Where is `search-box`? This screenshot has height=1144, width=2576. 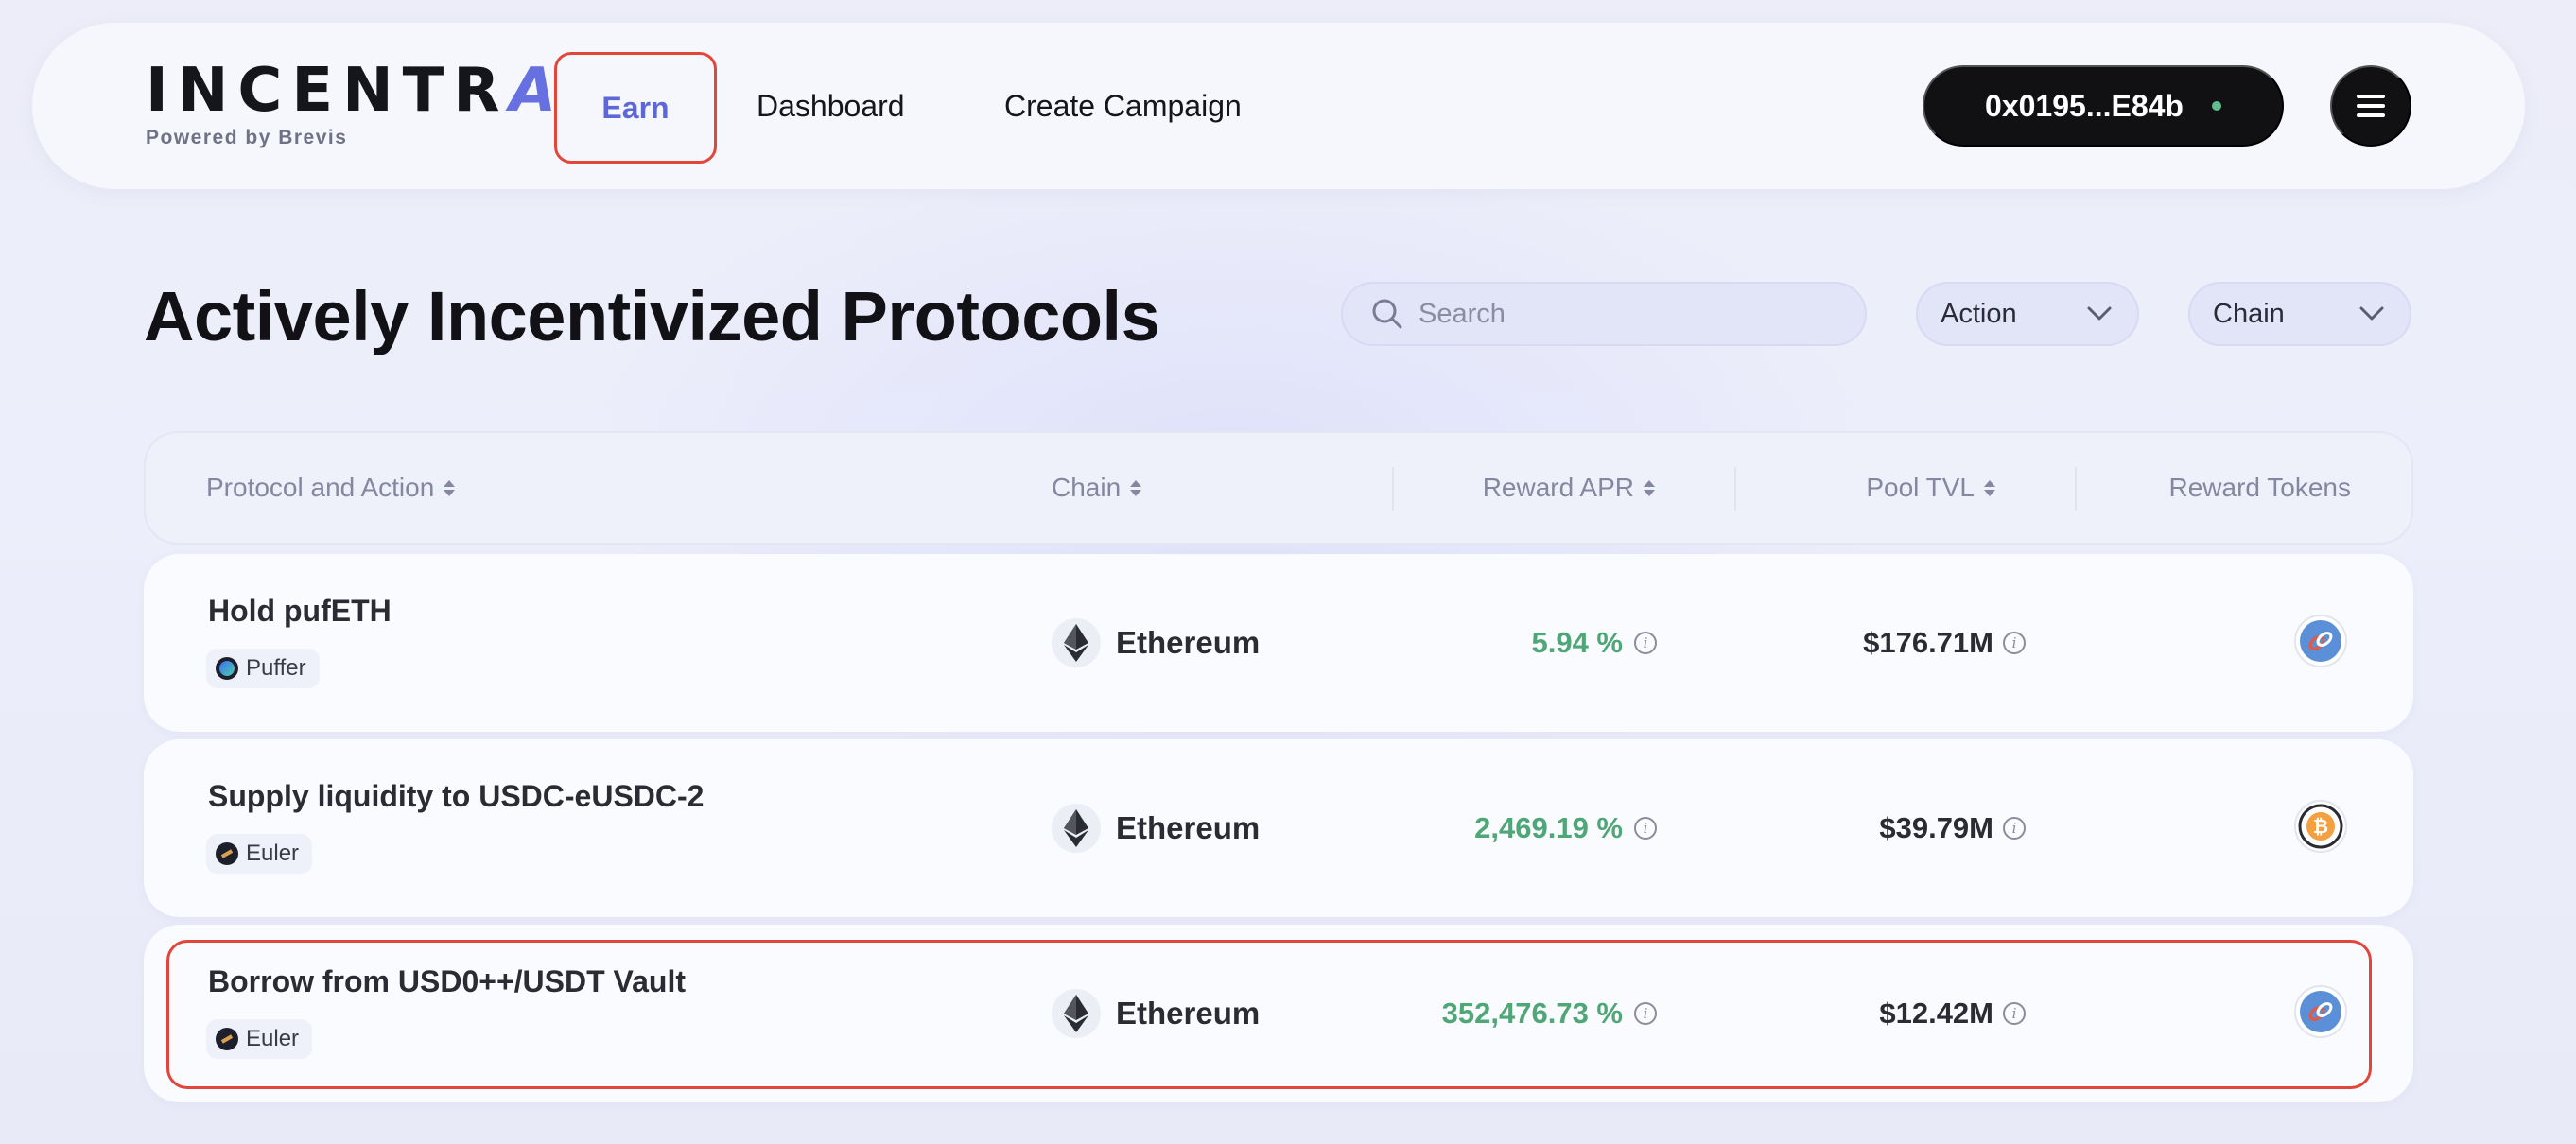 search-box is located at coordinates (1604, 314).